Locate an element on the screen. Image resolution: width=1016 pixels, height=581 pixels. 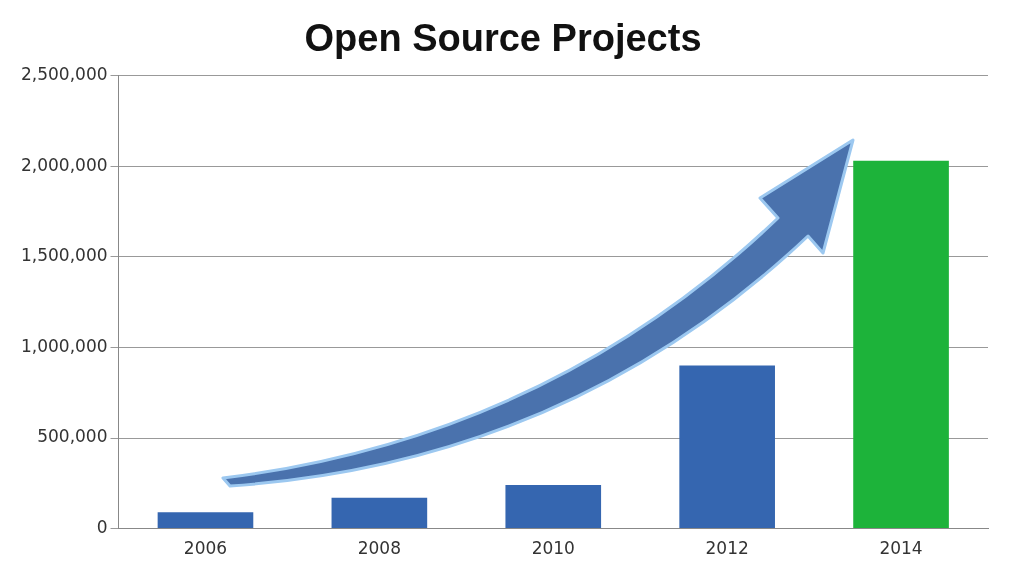
x-tick-label: 2010 is located at coordinates (553, 548).